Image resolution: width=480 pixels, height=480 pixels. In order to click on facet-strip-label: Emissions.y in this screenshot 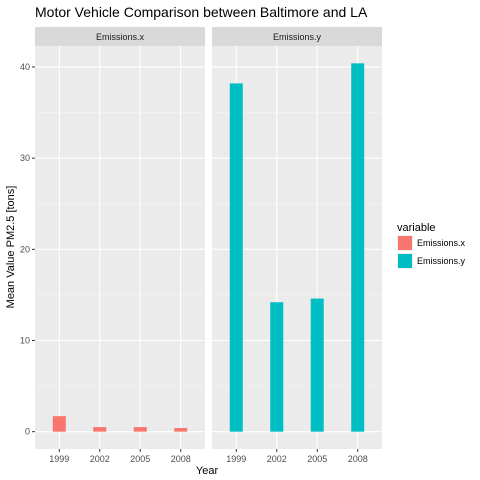, I will do `click(297, 37)`.